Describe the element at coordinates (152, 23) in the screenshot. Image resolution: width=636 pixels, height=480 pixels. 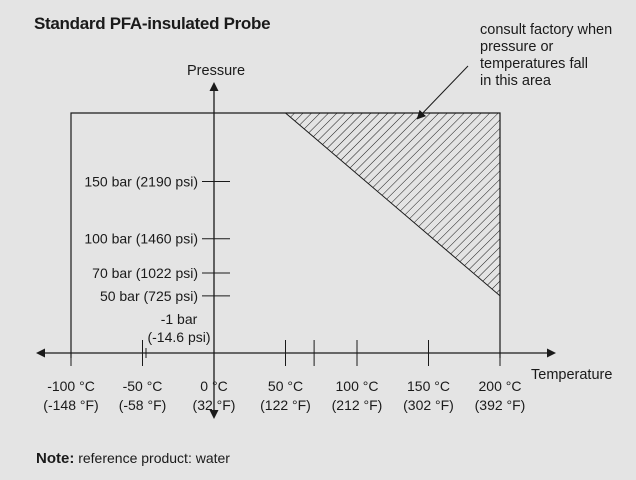
I see `chart-title: Standard PFA-insulated Probe` at that location.